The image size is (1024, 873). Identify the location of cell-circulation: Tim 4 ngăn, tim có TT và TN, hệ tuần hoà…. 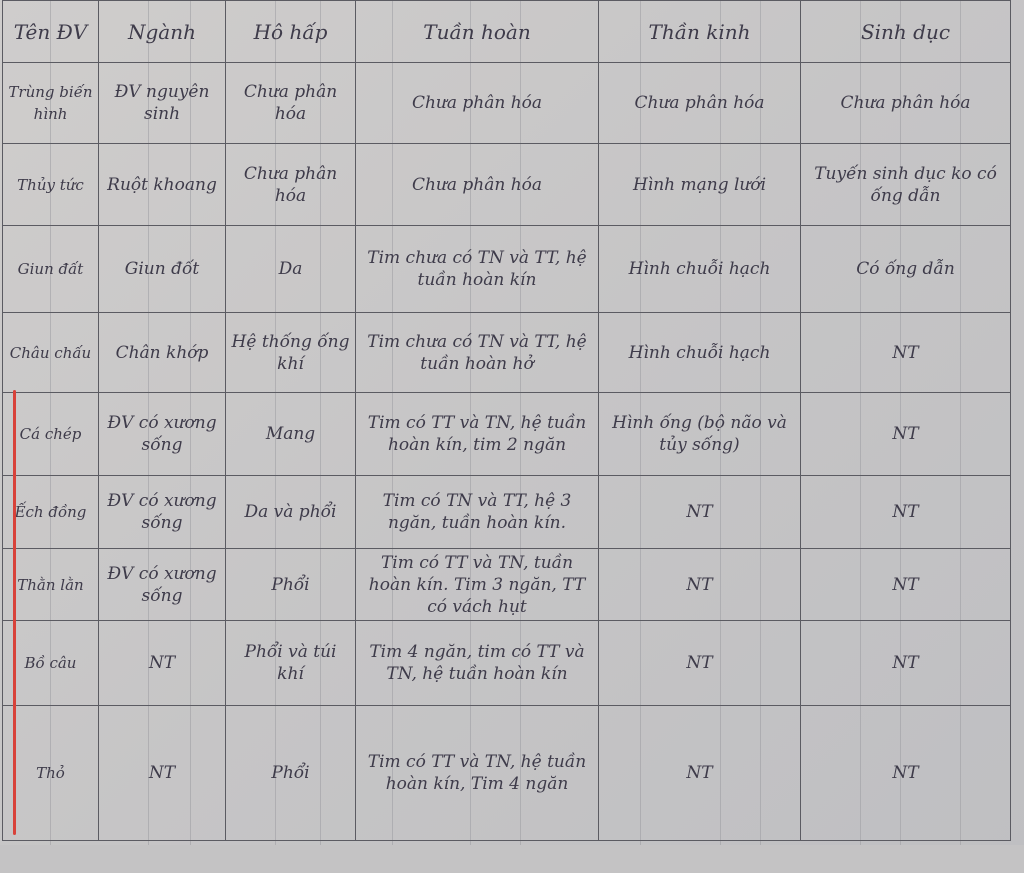
(477, 663).